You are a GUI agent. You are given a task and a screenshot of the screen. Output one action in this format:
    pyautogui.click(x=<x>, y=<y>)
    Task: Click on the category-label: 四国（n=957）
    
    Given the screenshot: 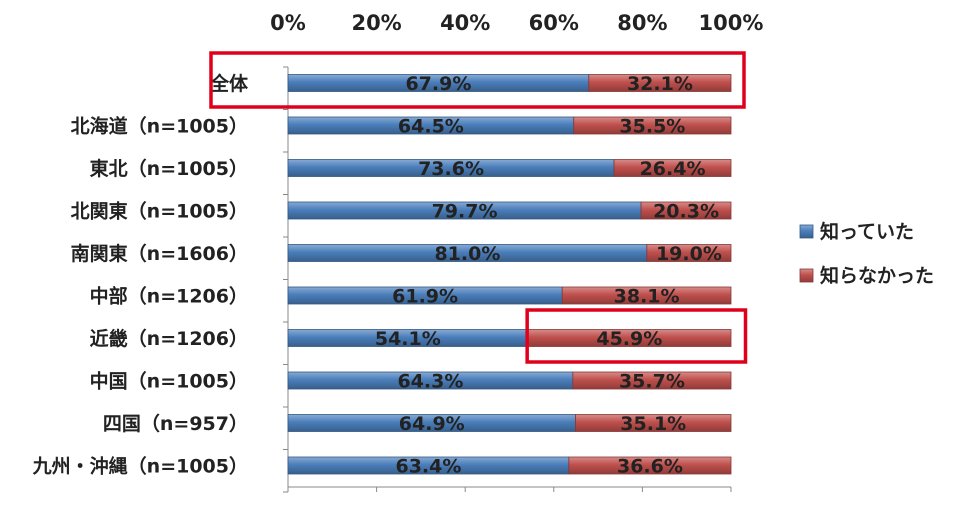 What is the action you would take?
    pyautogui.click(x=175, y=423)
    